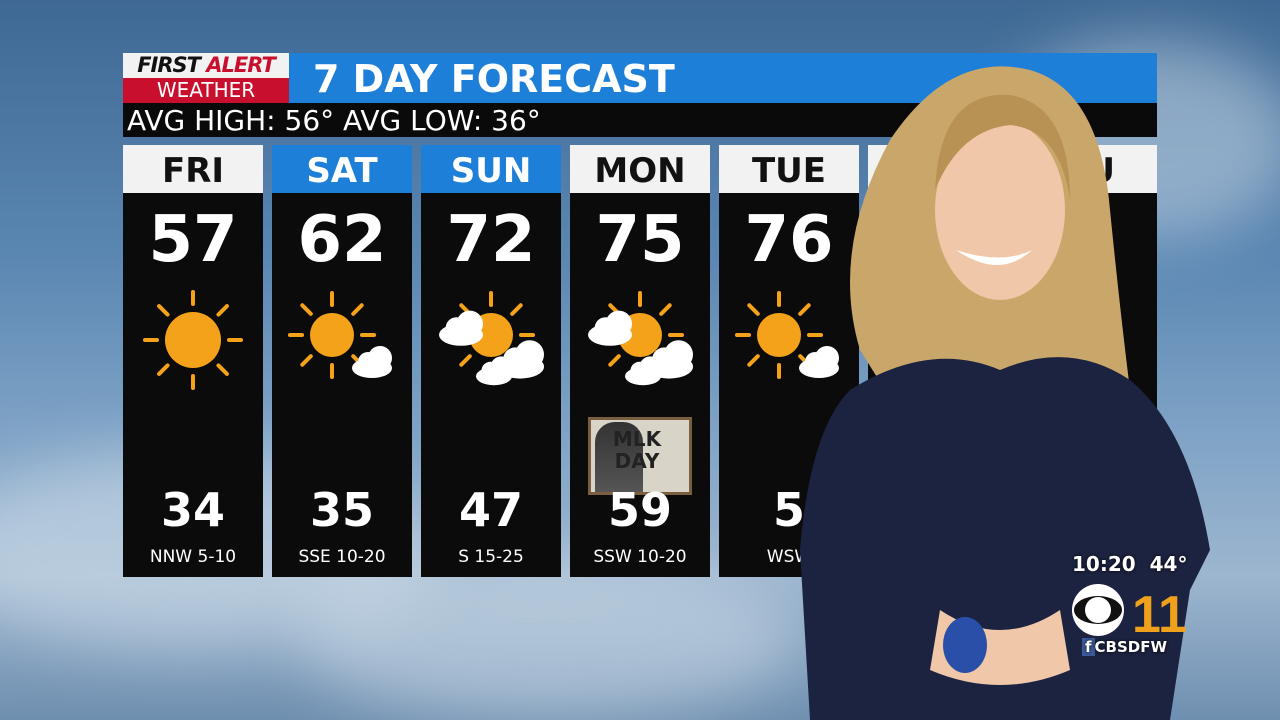  I want to click on day-label: SUN, so click(491, 169).